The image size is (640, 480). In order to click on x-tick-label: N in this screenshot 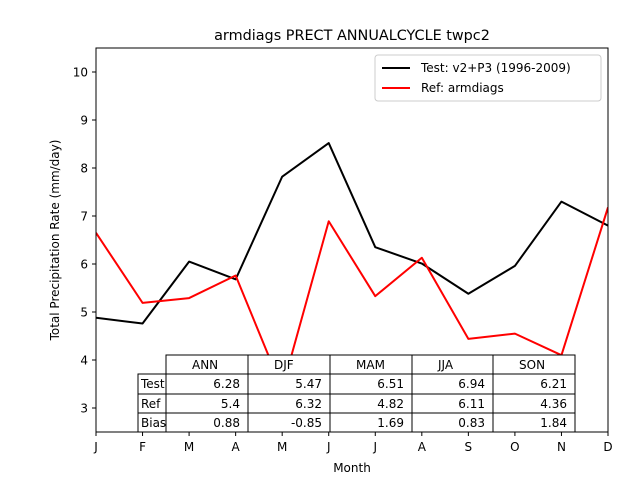, I will do `click(561, 447)`.